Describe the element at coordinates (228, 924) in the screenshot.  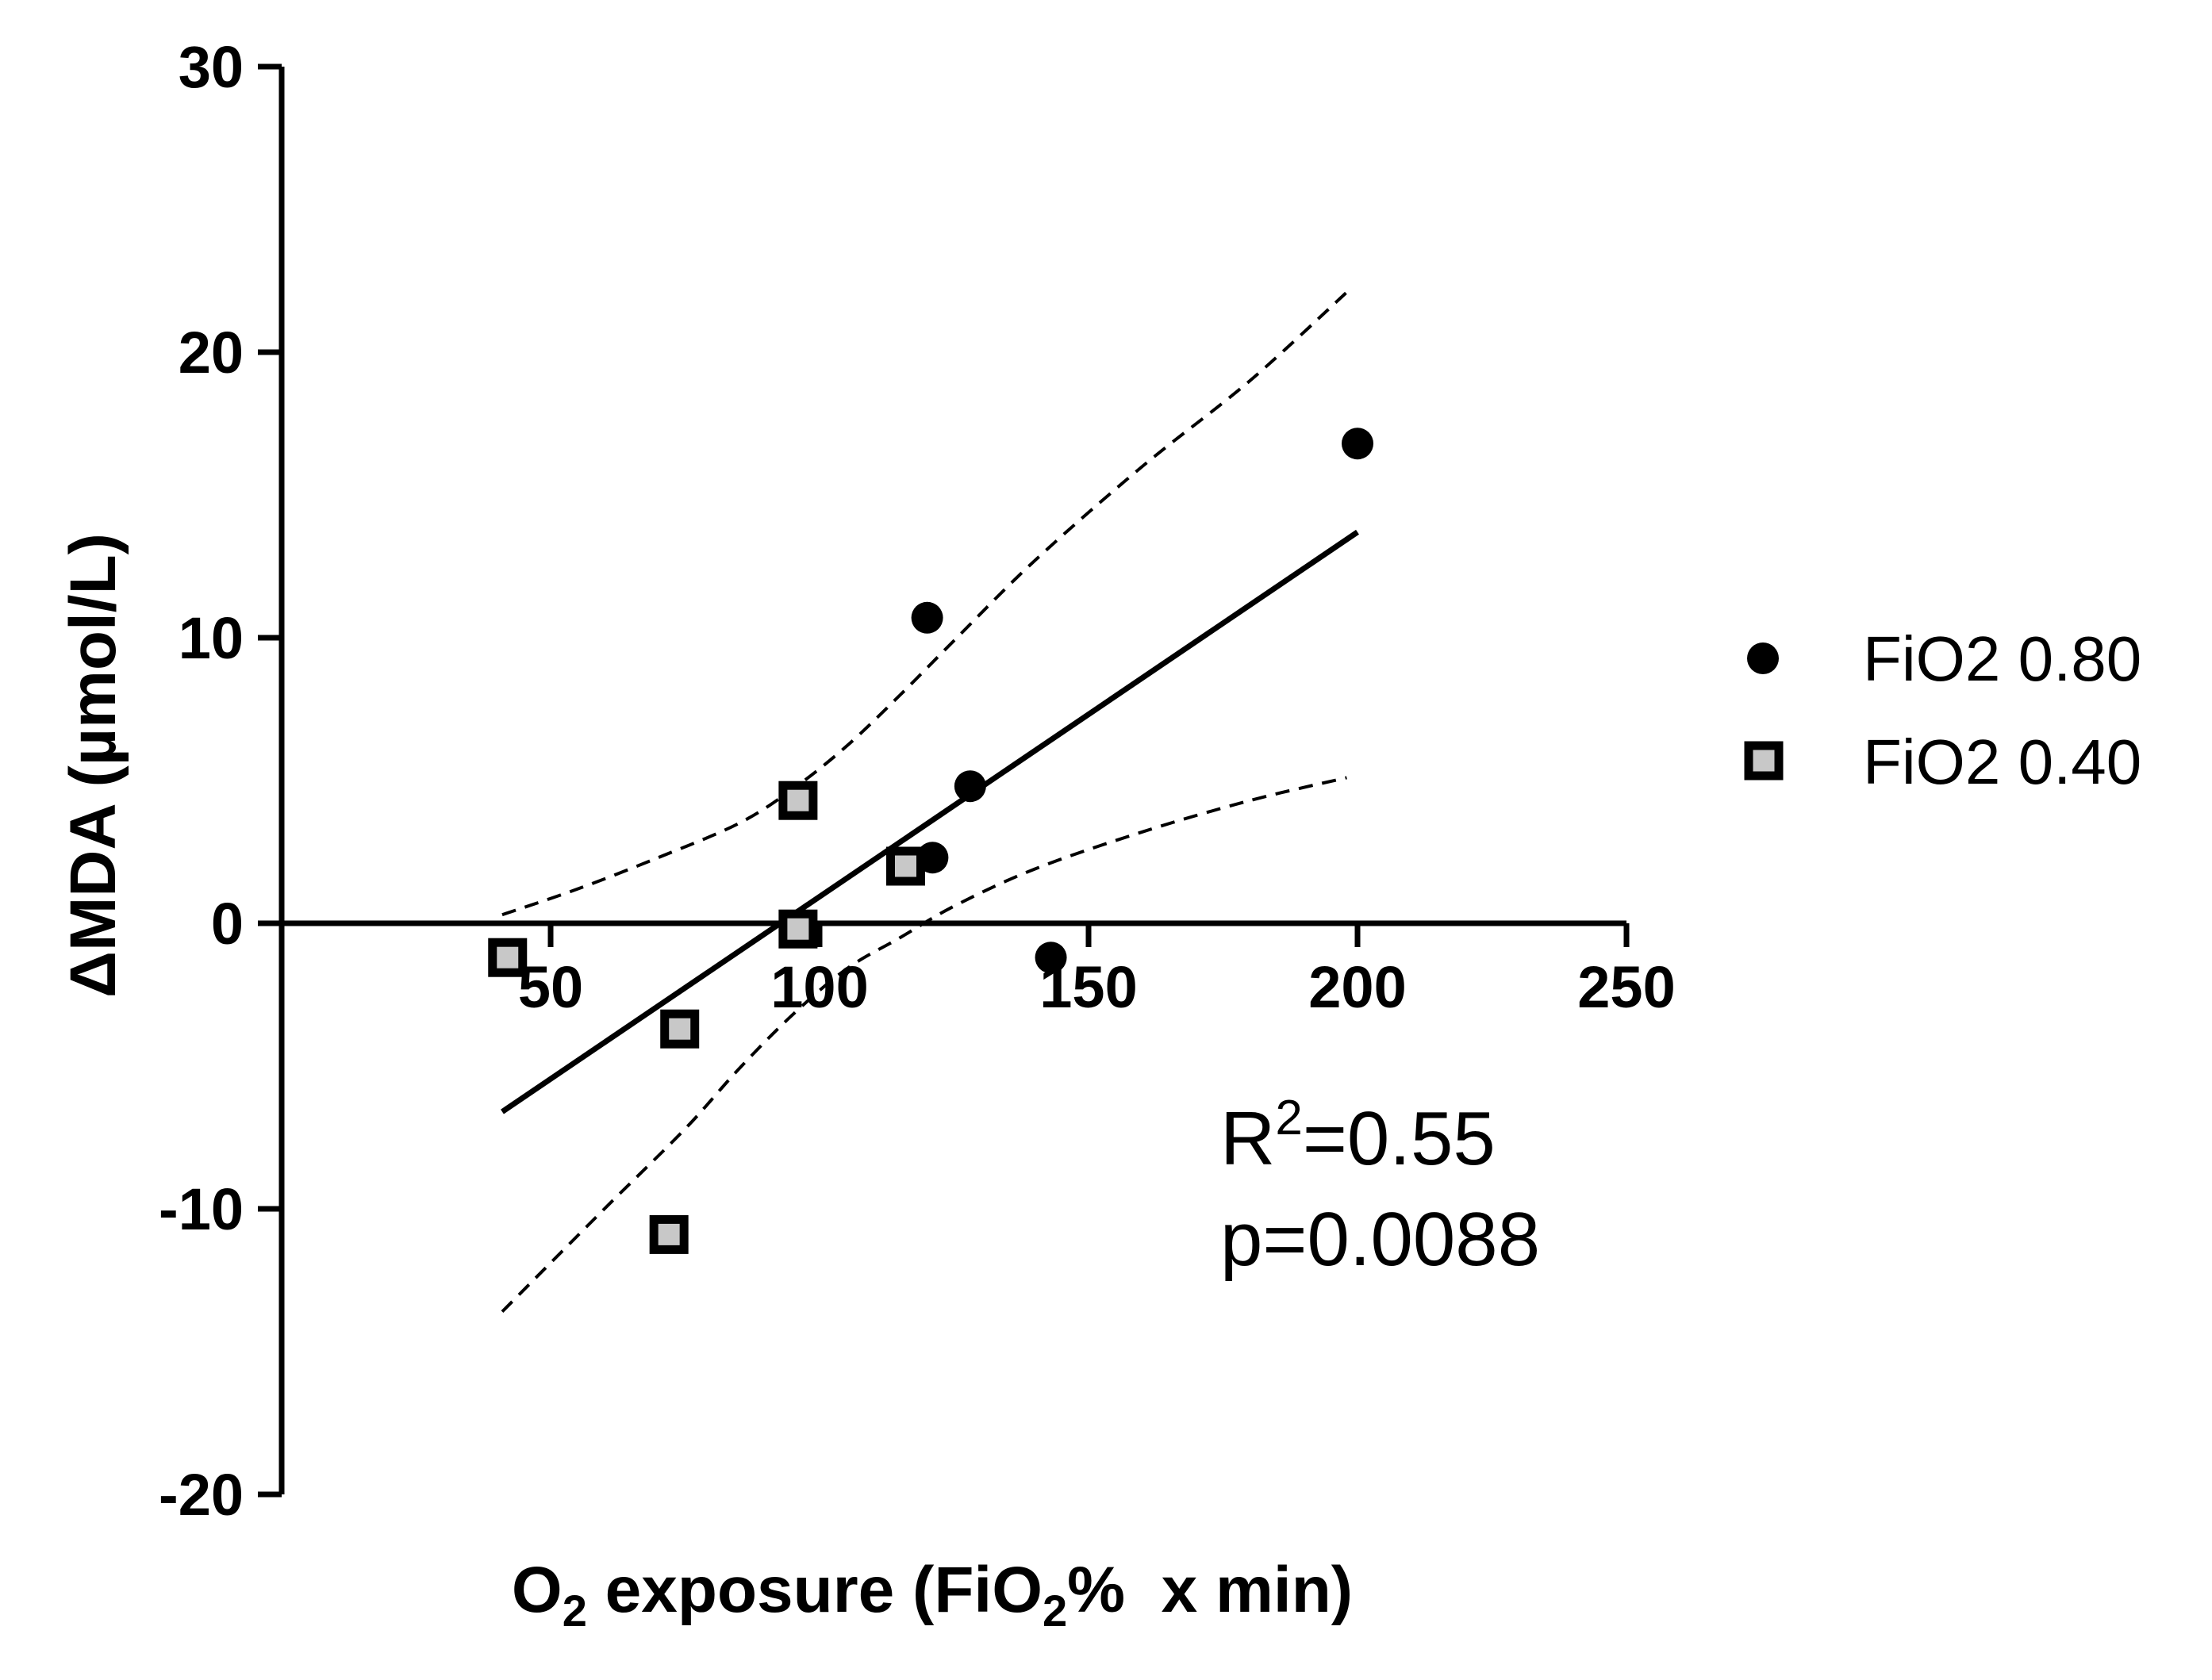
I see `y-tick-label: 0` at that location.